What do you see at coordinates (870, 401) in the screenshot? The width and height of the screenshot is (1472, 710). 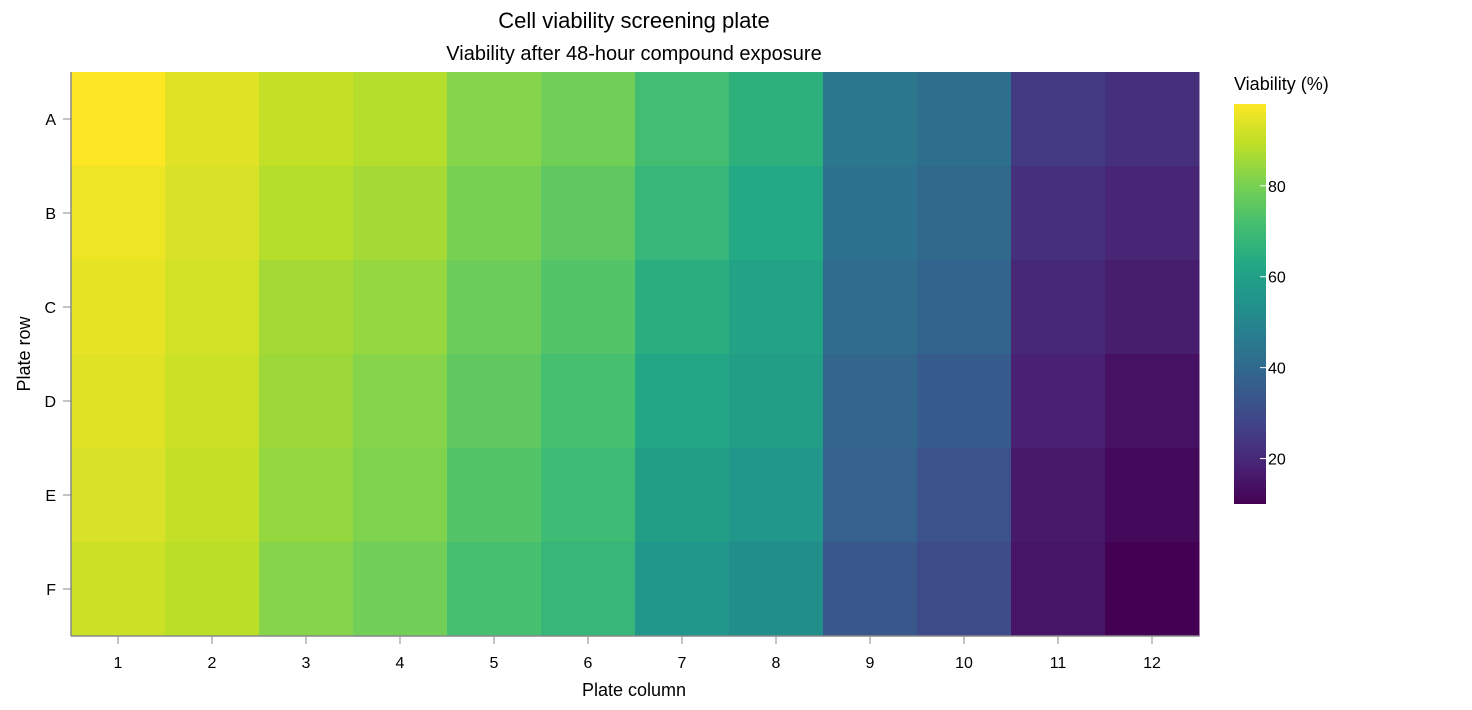 I see `heatmap-cell-D9` at bounding box center [870, 401].